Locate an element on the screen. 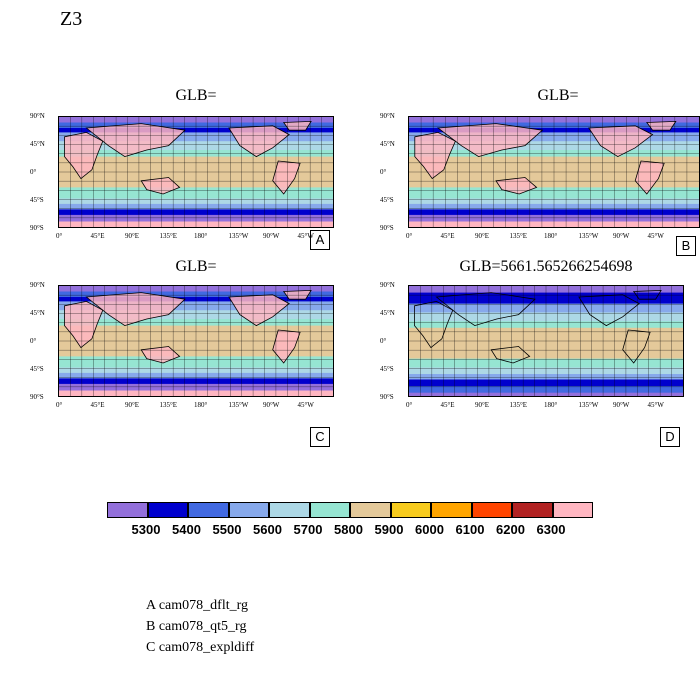 The height and width of the screenshot is (700, 700). colorbar-label: 6100 is located at coordinates (470, 529).